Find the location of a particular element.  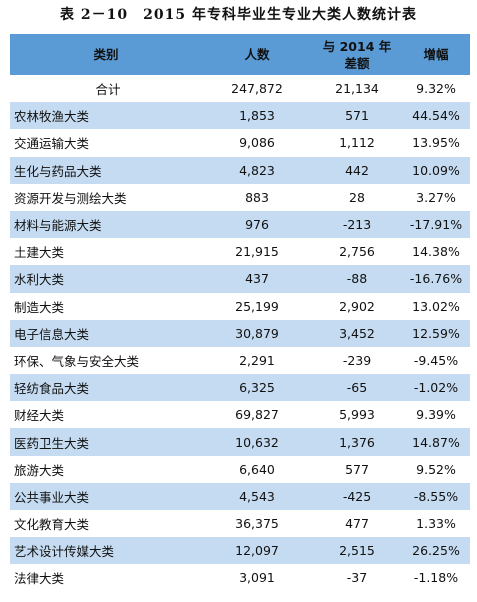

table-cell: 25,199 is located at coordinates (257, 306).